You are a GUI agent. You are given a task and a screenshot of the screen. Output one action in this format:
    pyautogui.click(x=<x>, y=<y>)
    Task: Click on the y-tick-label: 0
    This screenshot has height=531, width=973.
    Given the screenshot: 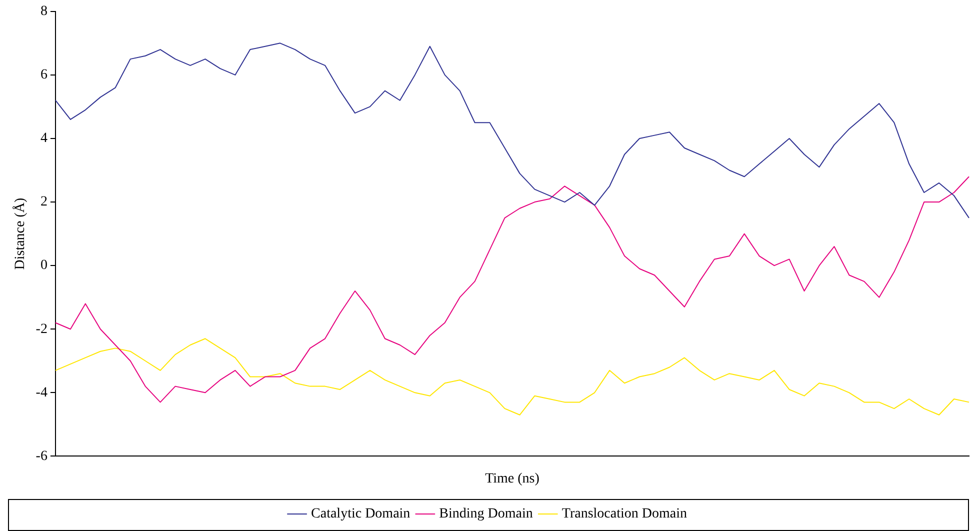 What is the action you would take?
    pyautogui.click(x=44, y=266)
    